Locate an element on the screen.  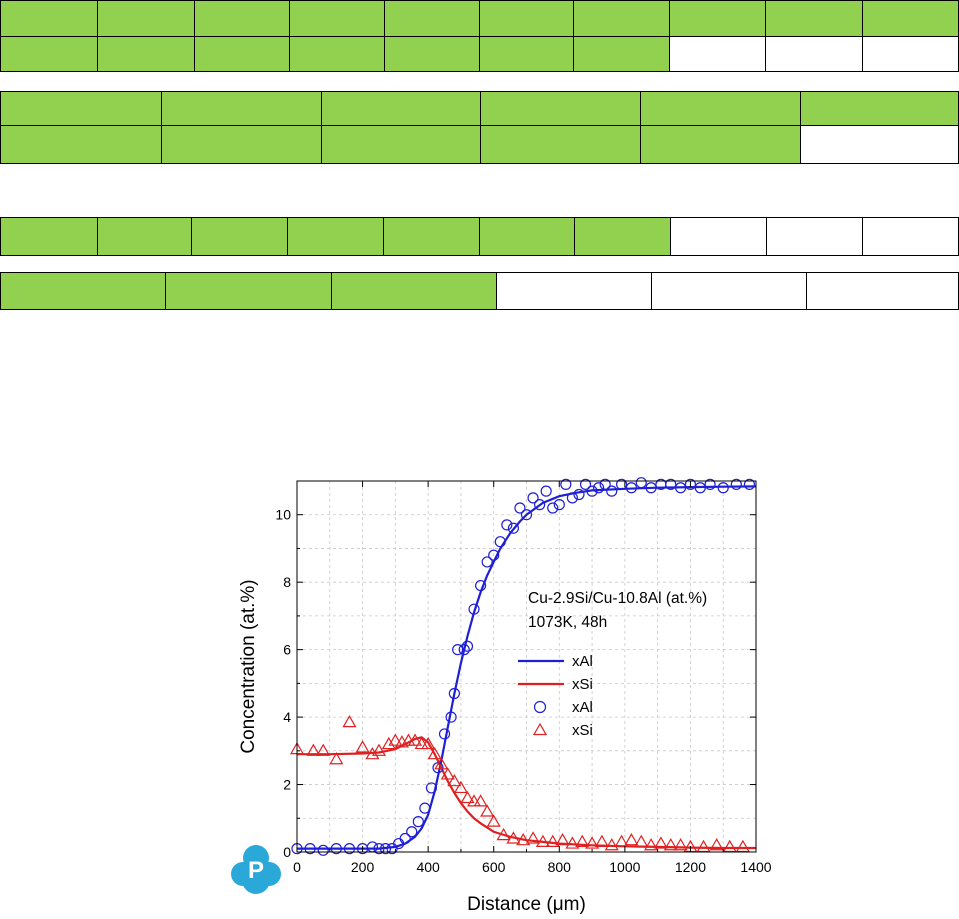
x-tick-label: 1200 is located at coordinates (690, 867).